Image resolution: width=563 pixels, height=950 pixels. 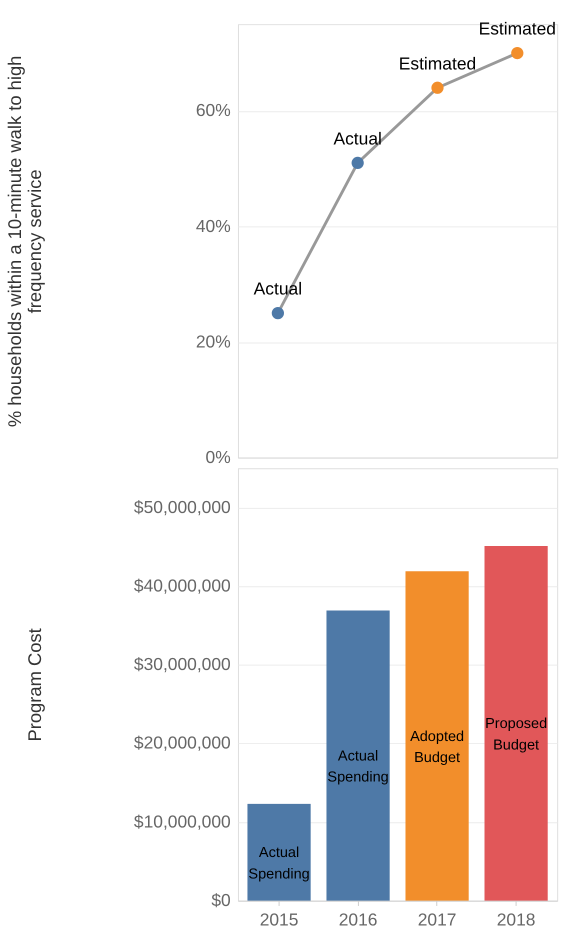 What do you see at coordinates (182, 506) in the screenshot?
I see `y-tick-label: $50,000,000` at bounding box center [182, 506].